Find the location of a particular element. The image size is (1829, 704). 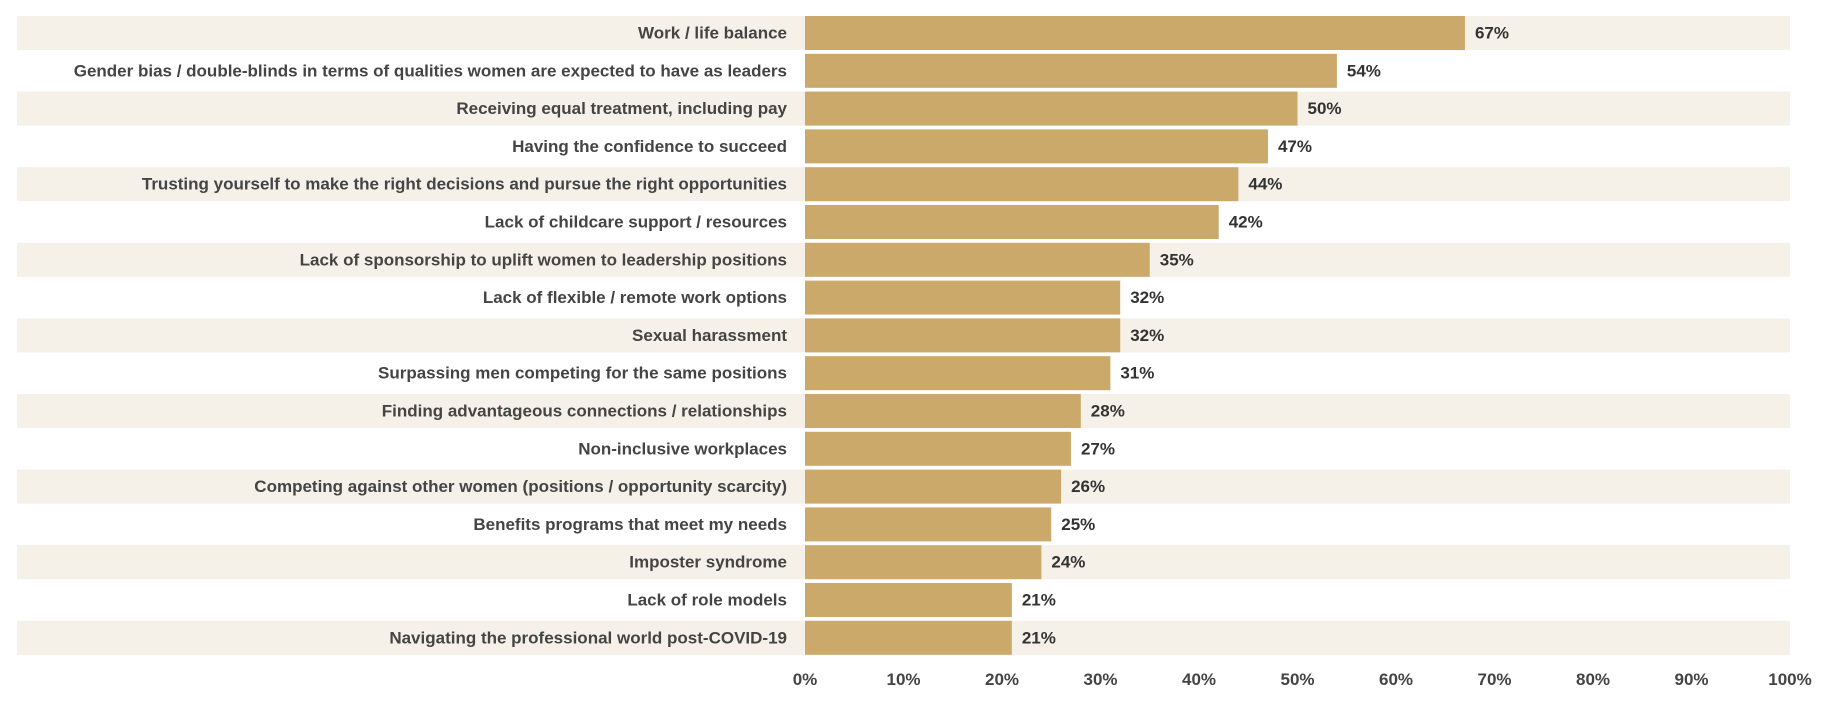

x-tick-label: 0% is located at coordinates (805, 679).